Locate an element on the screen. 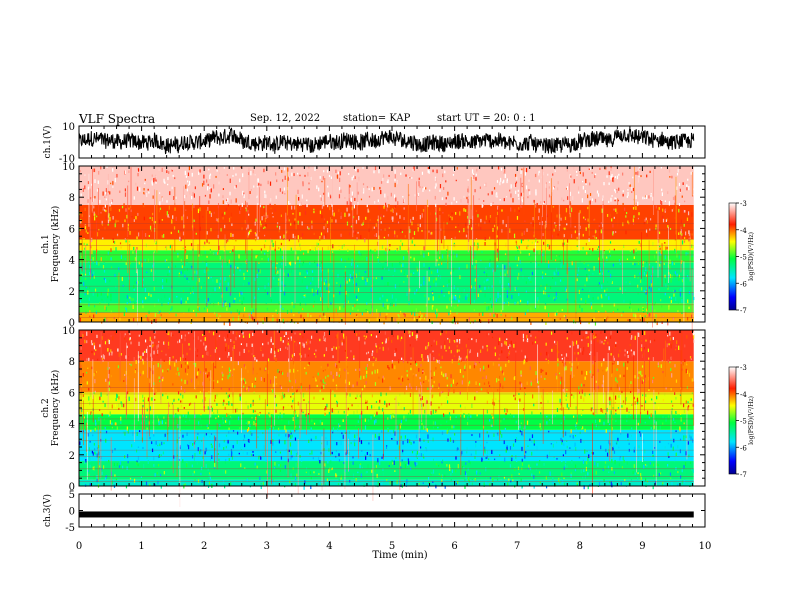 This screenshot has height=612, width=792. psd-streak is located at coordinates (503, 287).